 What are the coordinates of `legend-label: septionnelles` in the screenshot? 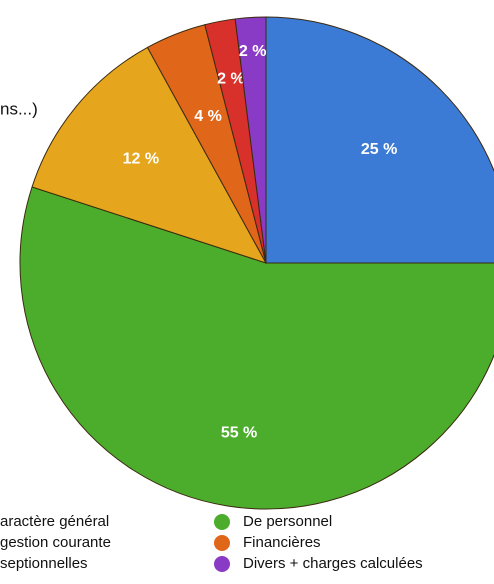 It's located at (44, 563).